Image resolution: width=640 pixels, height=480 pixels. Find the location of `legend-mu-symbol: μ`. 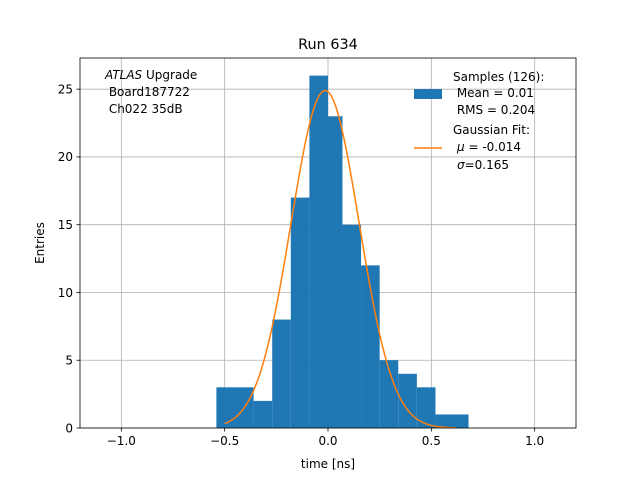

legend-mu-symbol: μ is located at coordinates (460, 147).